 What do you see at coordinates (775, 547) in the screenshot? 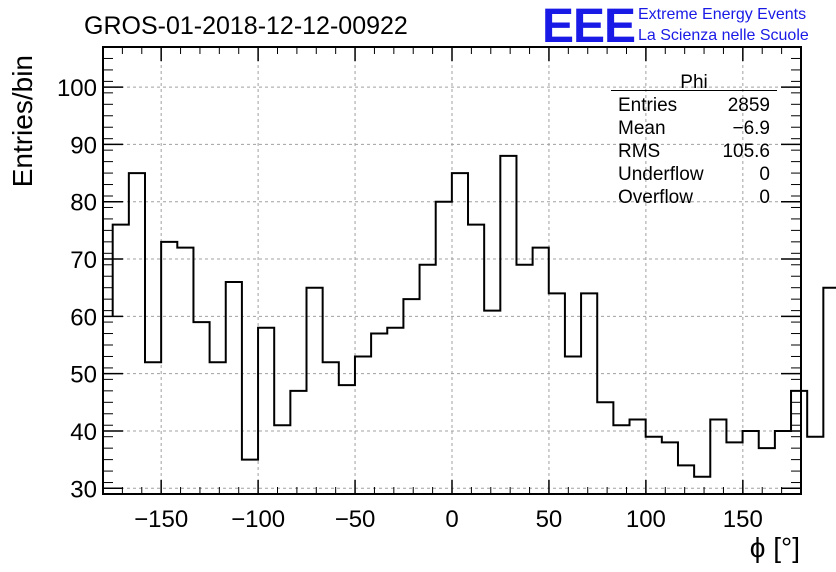
I see `x-axis-label: ϕ [°]` at bounding box center [775, 547].